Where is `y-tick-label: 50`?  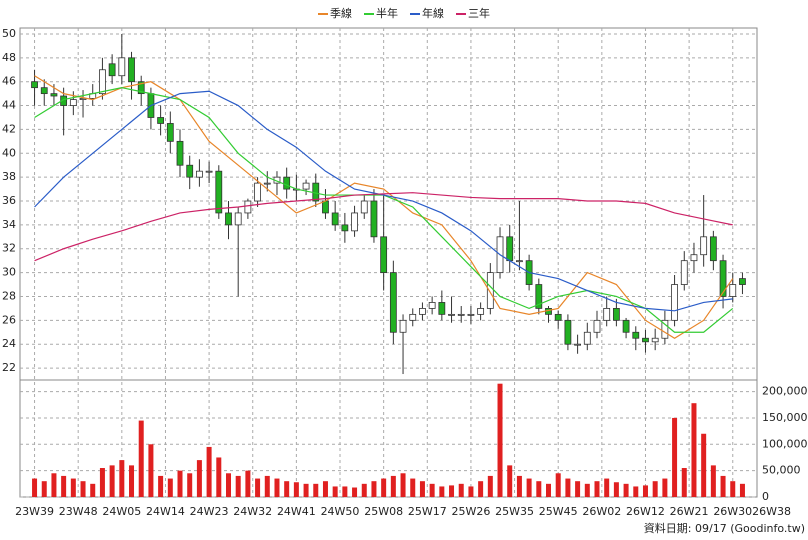 y-tick-label: 50 is located at coordinates (9, 33).